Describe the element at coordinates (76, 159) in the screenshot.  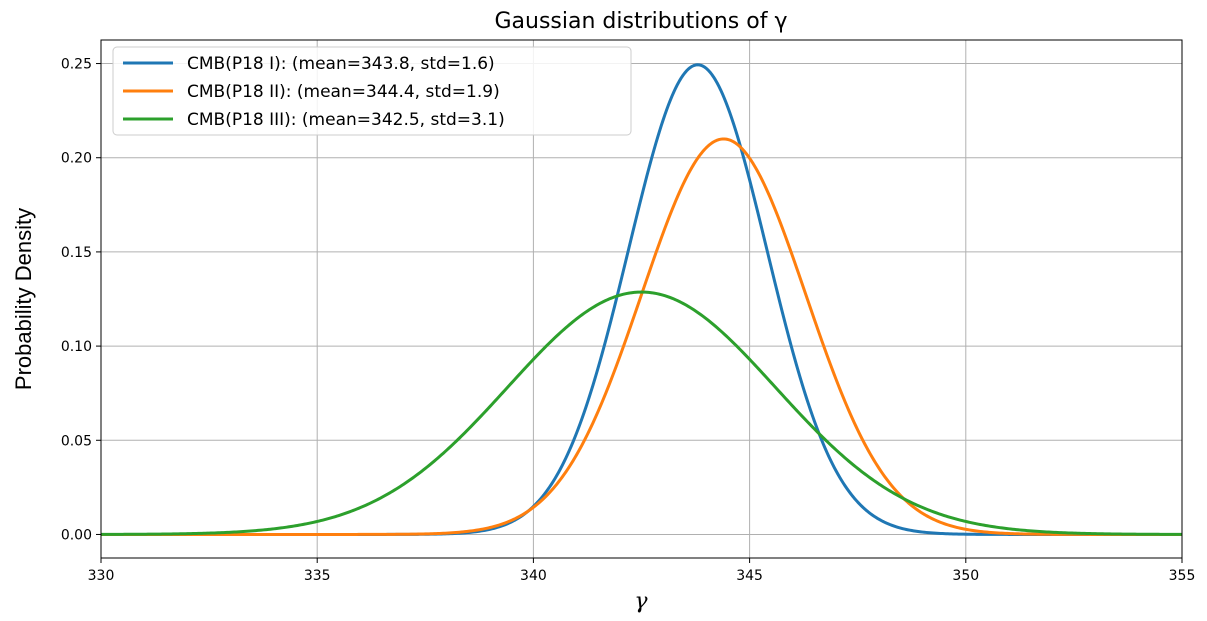
I see `y-tick-label: 0.20` at that location.